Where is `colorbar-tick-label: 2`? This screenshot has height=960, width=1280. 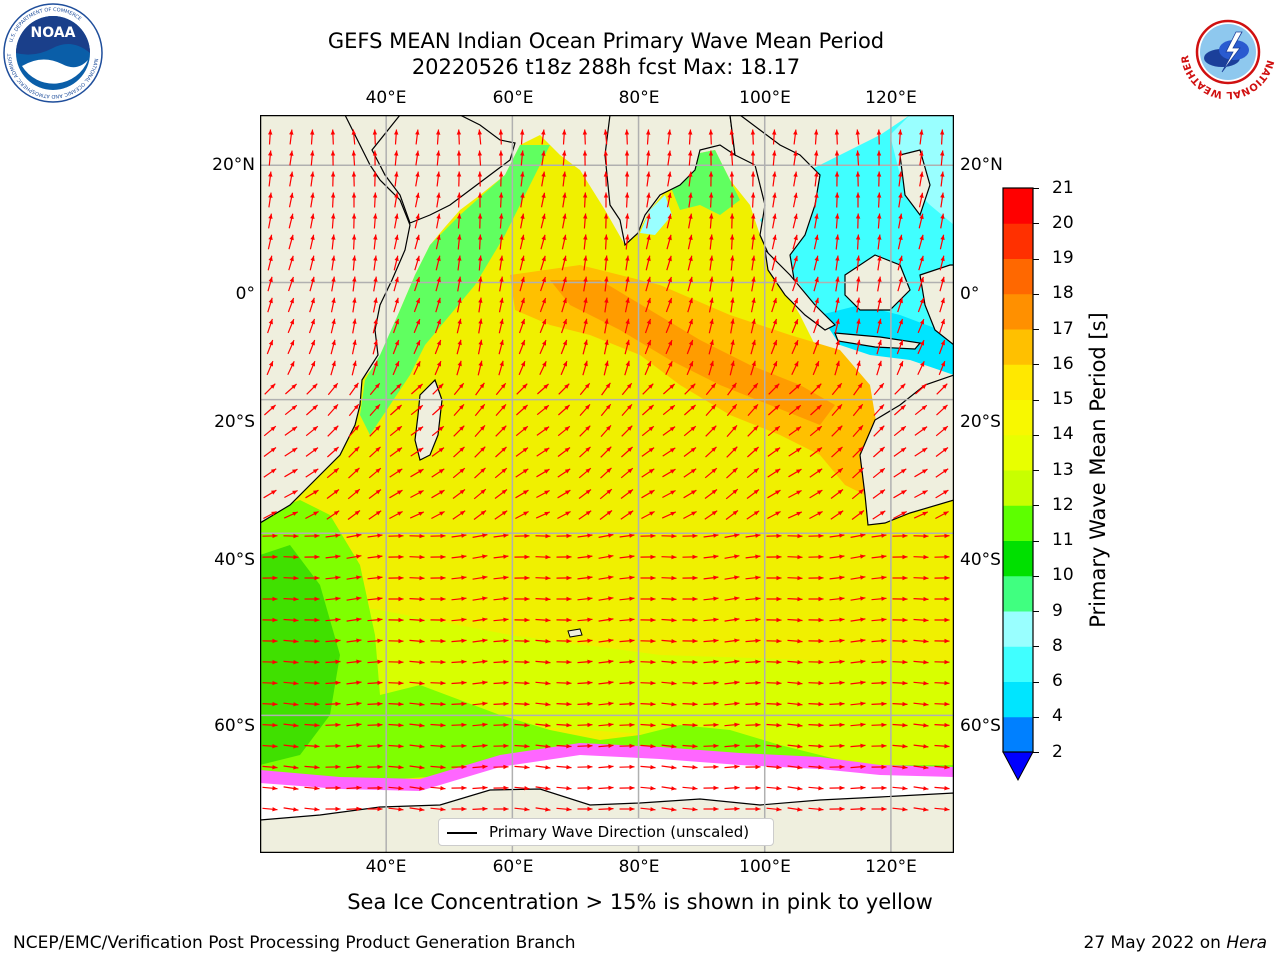
colorbar-tick-label: 2 is located at coordinates (1057, 751).